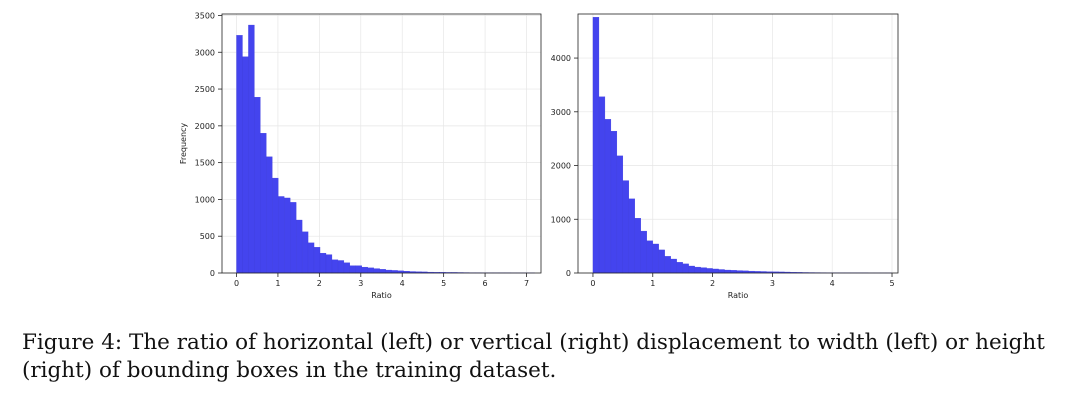 The height and width of the screenshot is (401, 1080). Describe the element at coordinates (568, 273) in the screenshot. I see `right-y-tick-label: 0` at that location.